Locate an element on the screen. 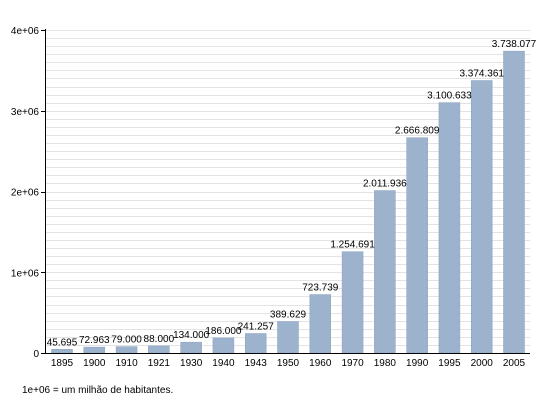 The height and width of the screenshot is (403, 555). y-axis-tick-labels: 0 1e+06 2e+06 3e+06 4e+06 is located at coordinates (25, 193).